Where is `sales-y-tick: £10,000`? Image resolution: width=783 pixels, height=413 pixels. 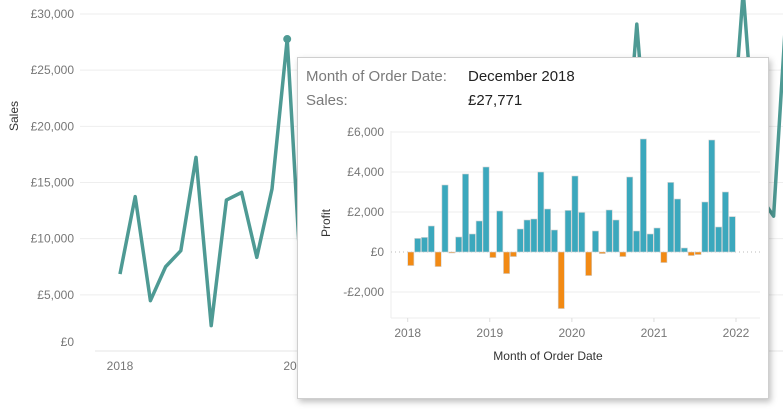
sales-y-tick: £10,000 is located at coordinates (53, 239).